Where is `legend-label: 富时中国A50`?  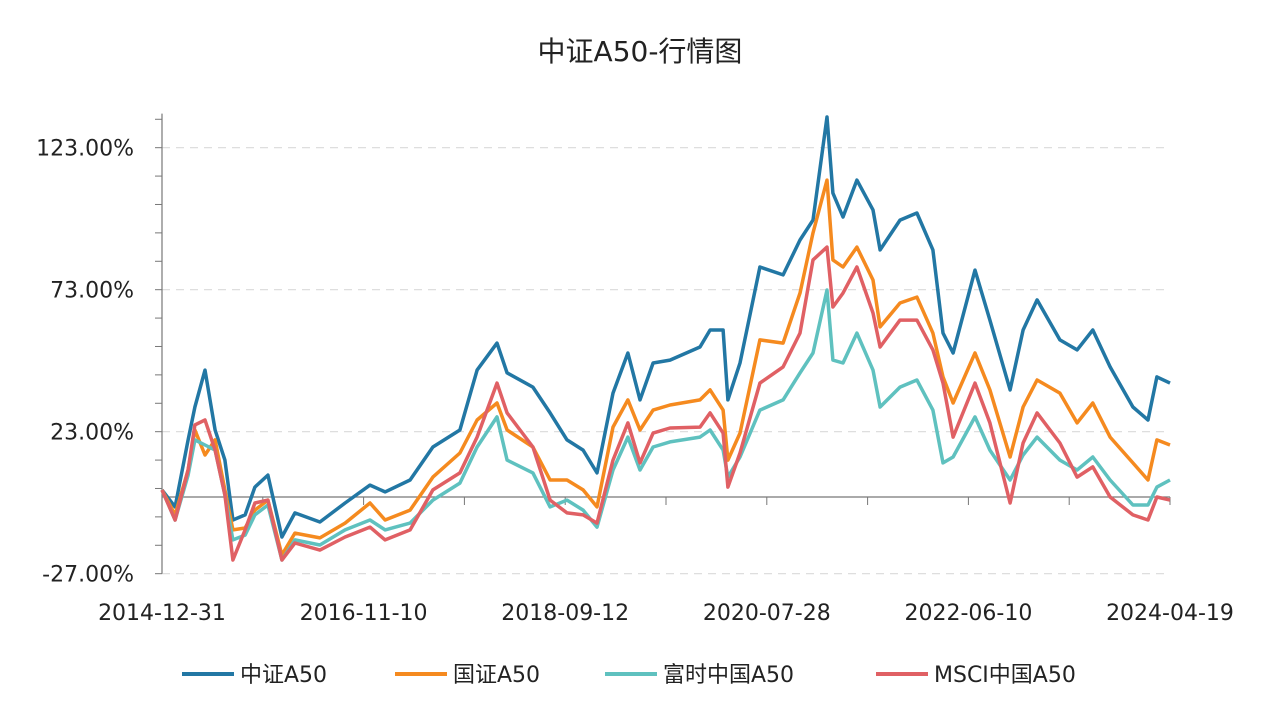 legend-label: 富时中国A50 is located at coordinates (728, 675).